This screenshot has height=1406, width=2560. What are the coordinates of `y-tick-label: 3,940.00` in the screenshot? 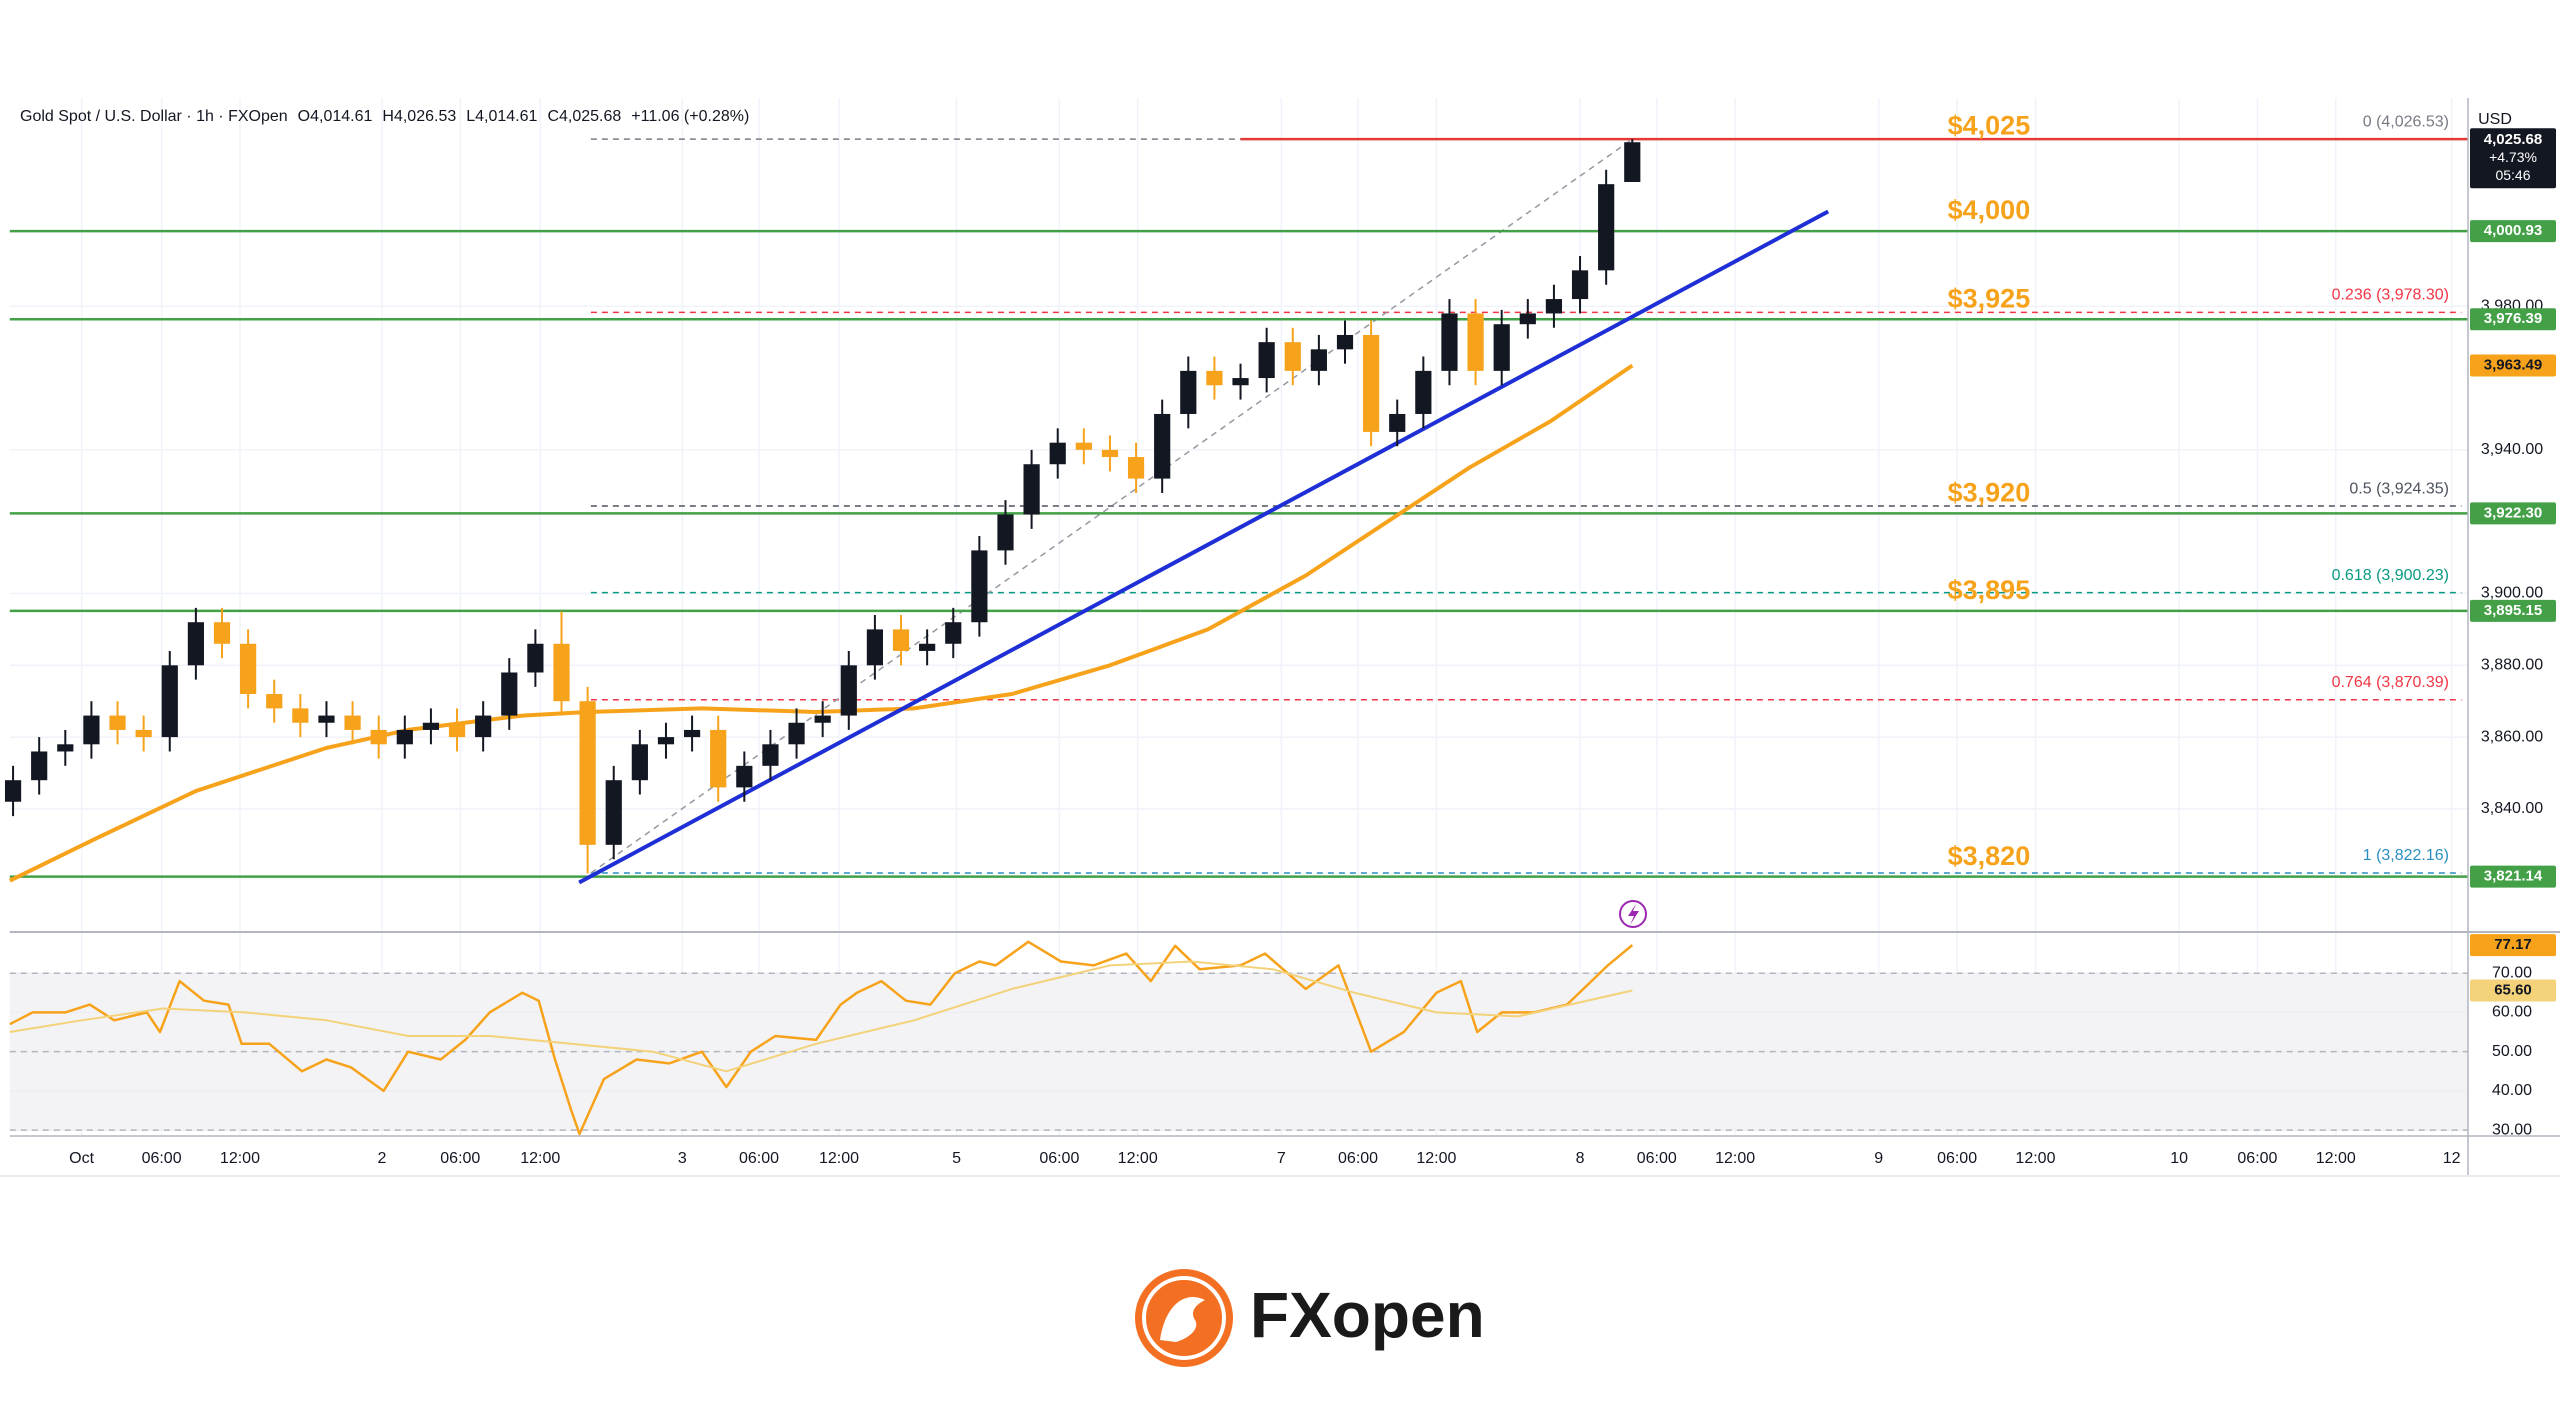 It's located at (2512, 449).